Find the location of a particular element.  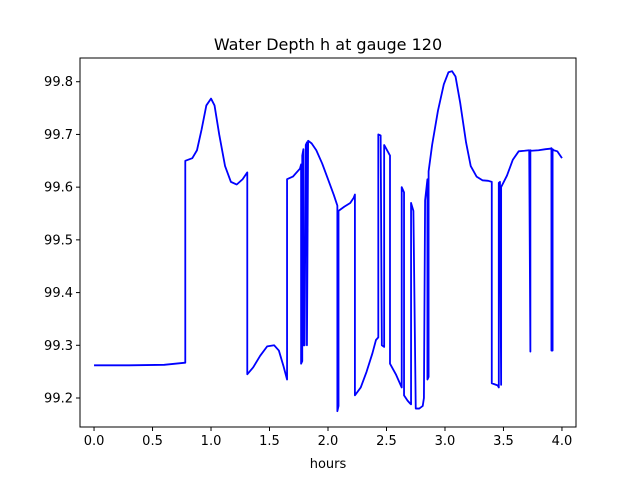

x-tick-label: 2.0 is located at coordinates (328, 441).